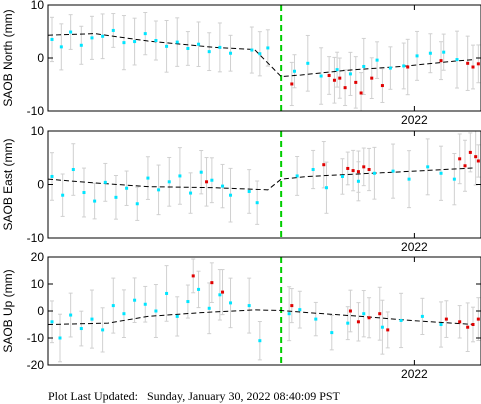 This screenshot has width=481, height=404. Describe the element at coordinates (414, 374) in the screenshot. I see `x-tick-label: 2022` at that location.